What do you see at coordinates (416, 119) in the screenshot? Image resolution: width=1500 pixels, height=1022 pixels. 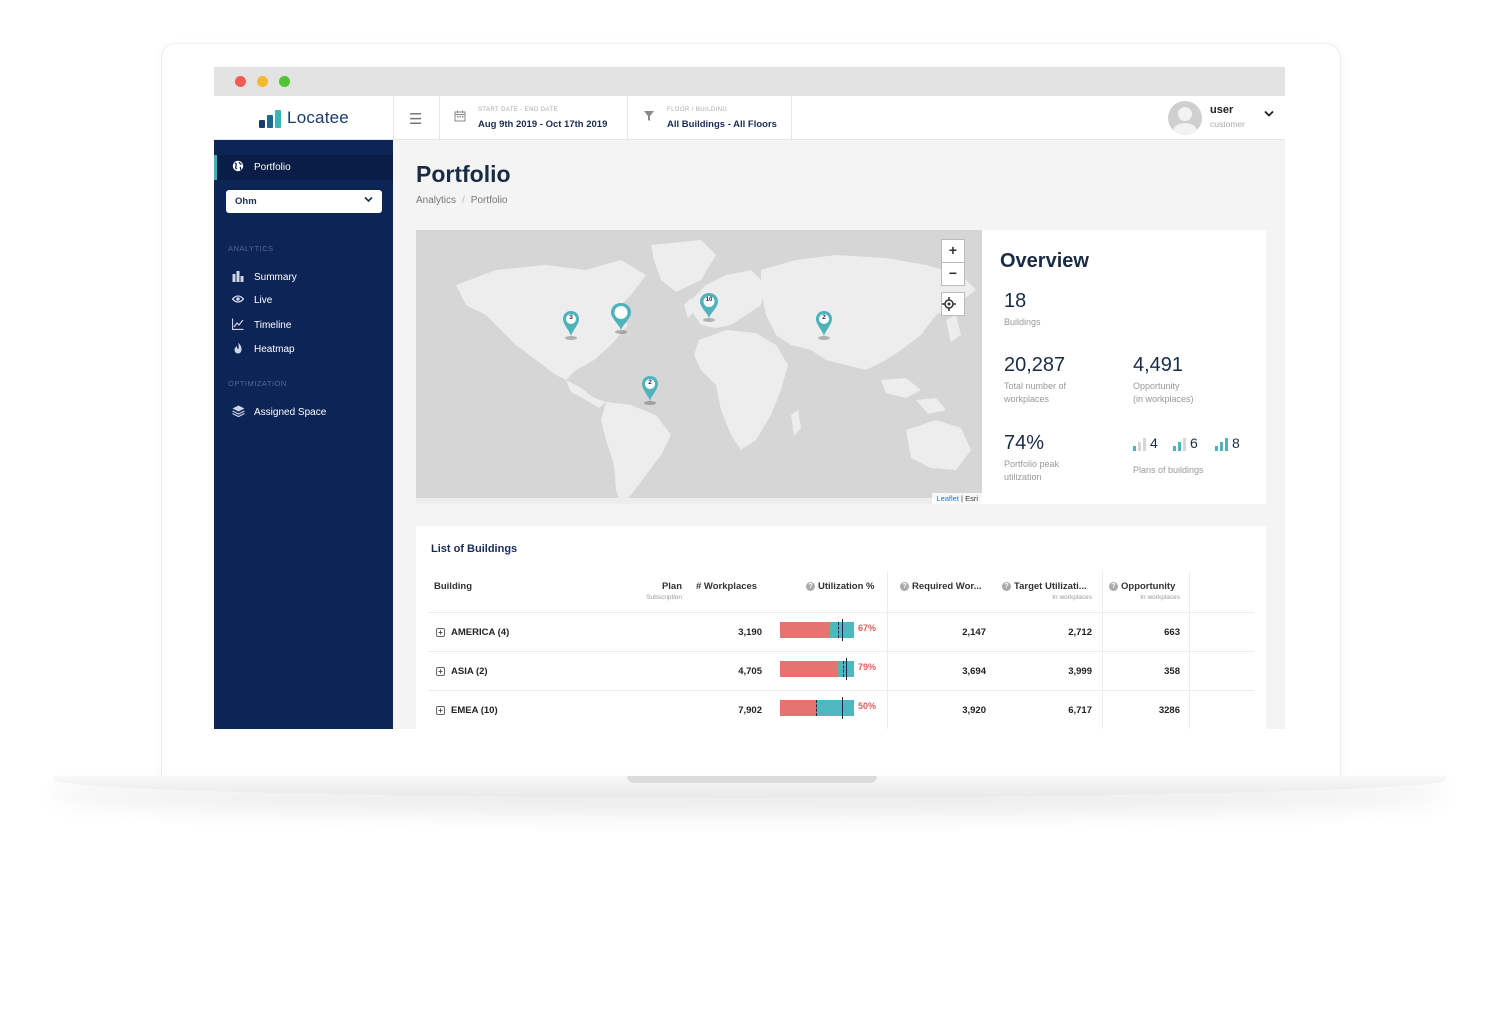 I see `menu-toggle-icon: ☰` at bounding box center [416, 119].